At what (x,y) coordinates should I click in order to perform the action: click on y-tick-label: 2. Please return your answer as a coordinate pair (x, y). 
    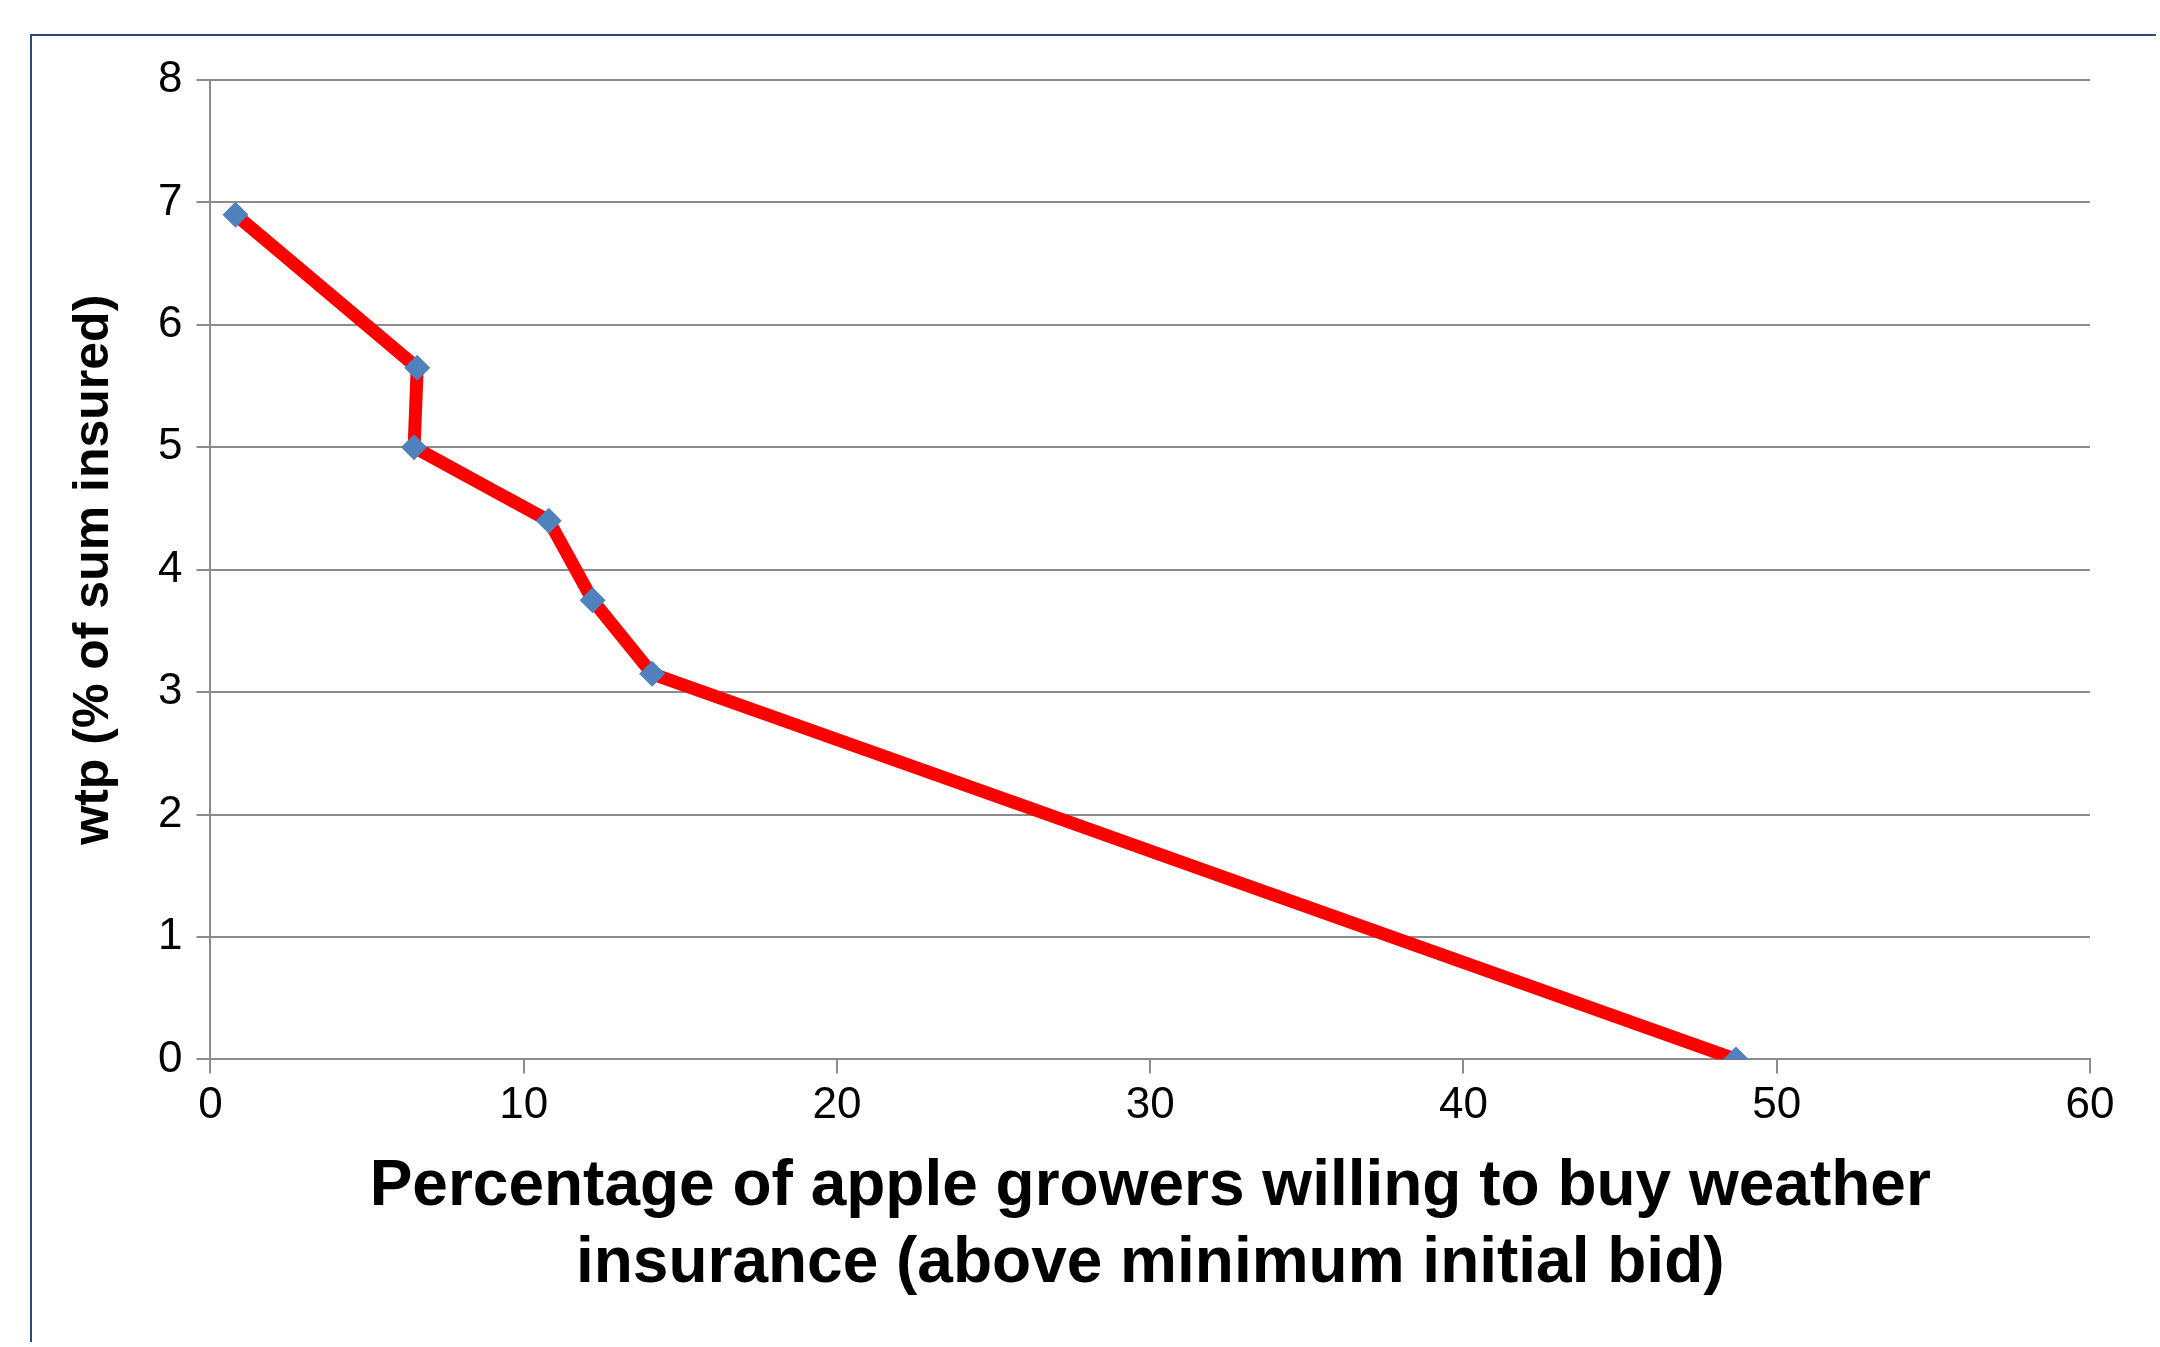
    Looking at the image, I should click on (170, 811).